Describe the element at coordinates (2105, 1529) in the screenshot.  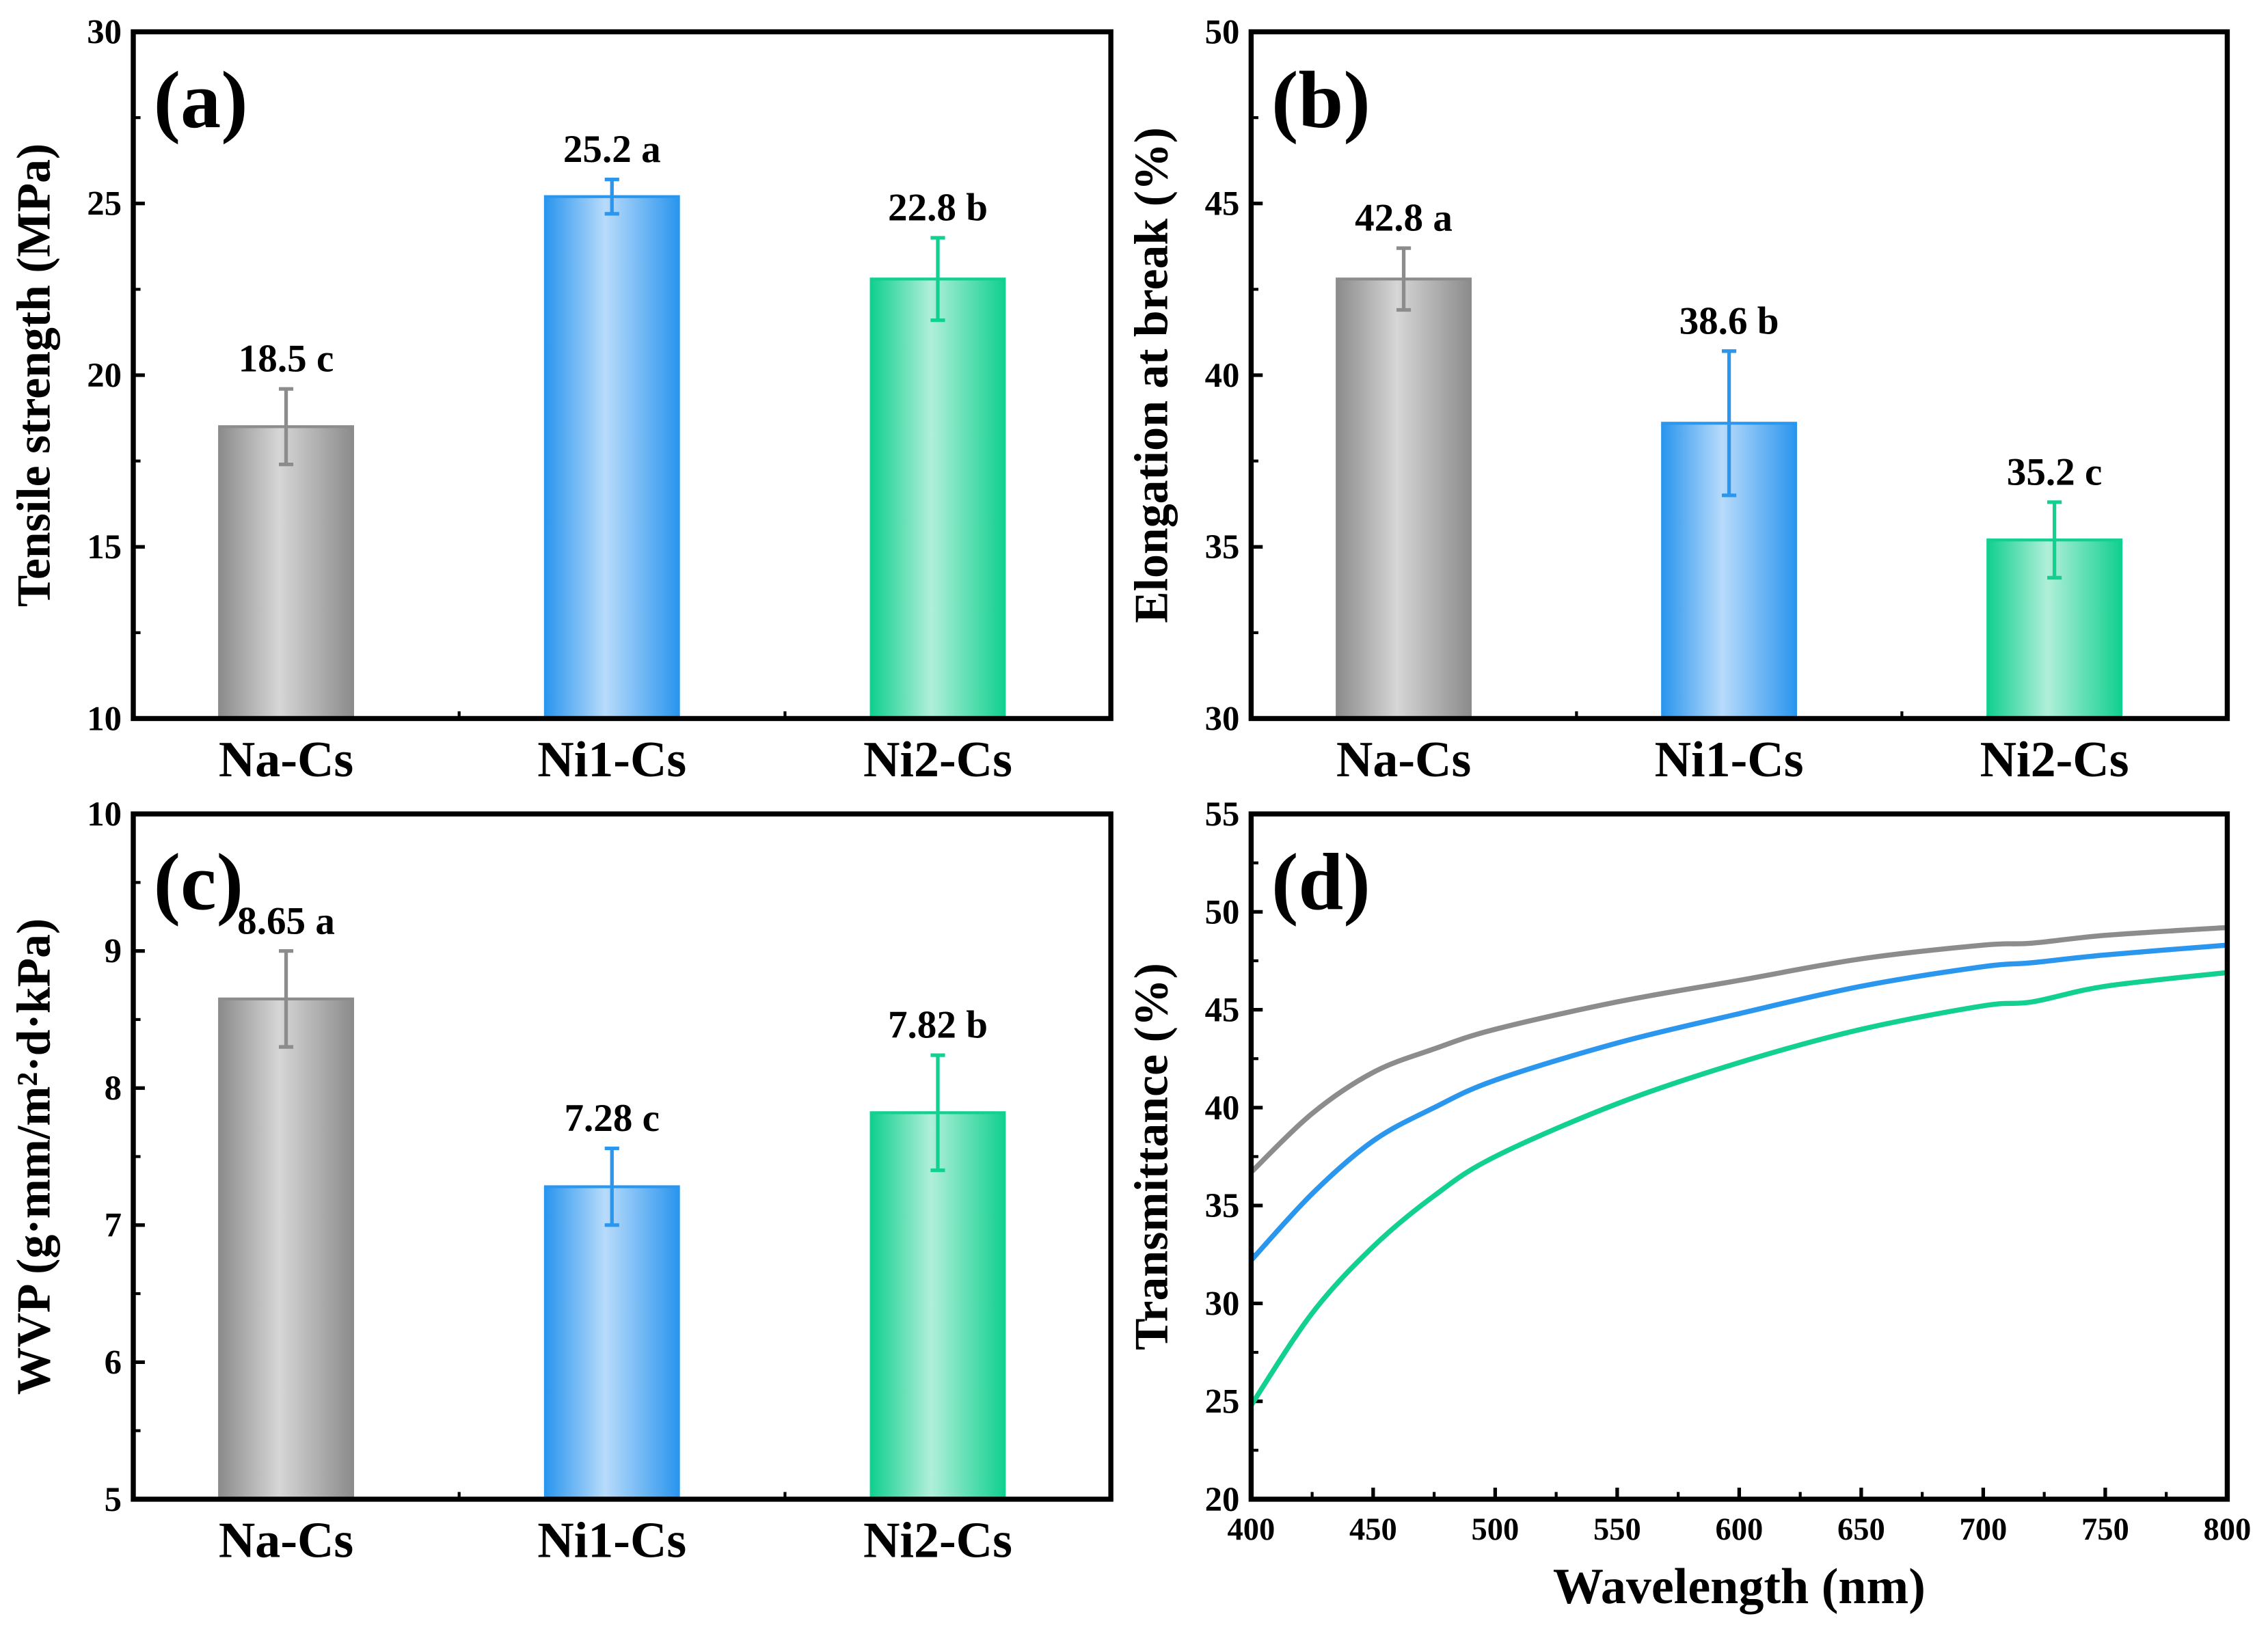
I see `x-tick-label: 750` at that location.